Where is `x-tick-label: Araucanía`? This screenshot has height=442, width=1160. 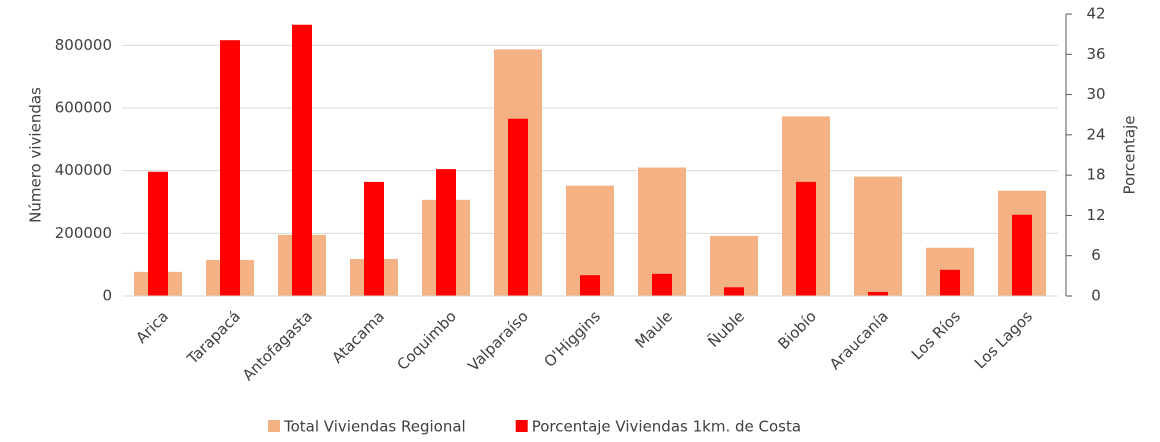 x-tick-label: Araucanía is located at coordinates (859, 340).